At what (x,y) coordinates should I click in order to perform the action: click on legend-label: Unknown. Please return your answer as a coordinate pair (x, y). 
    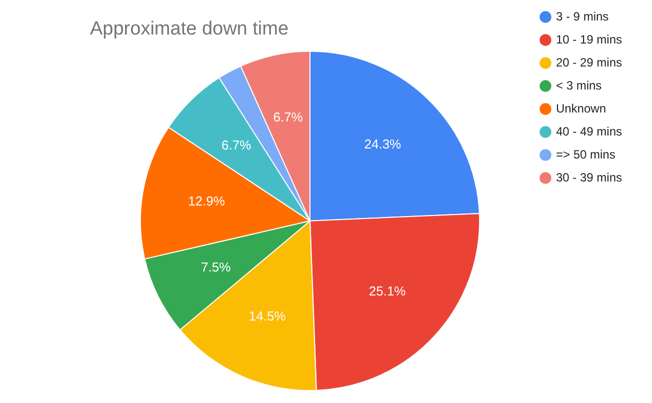
    Looking at the image, I should click on (581, 108).